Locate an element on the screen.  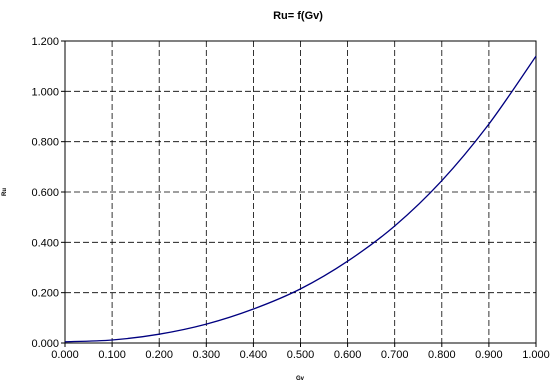
y-tick-label: 0.000 is located at coordinates (45, 344).